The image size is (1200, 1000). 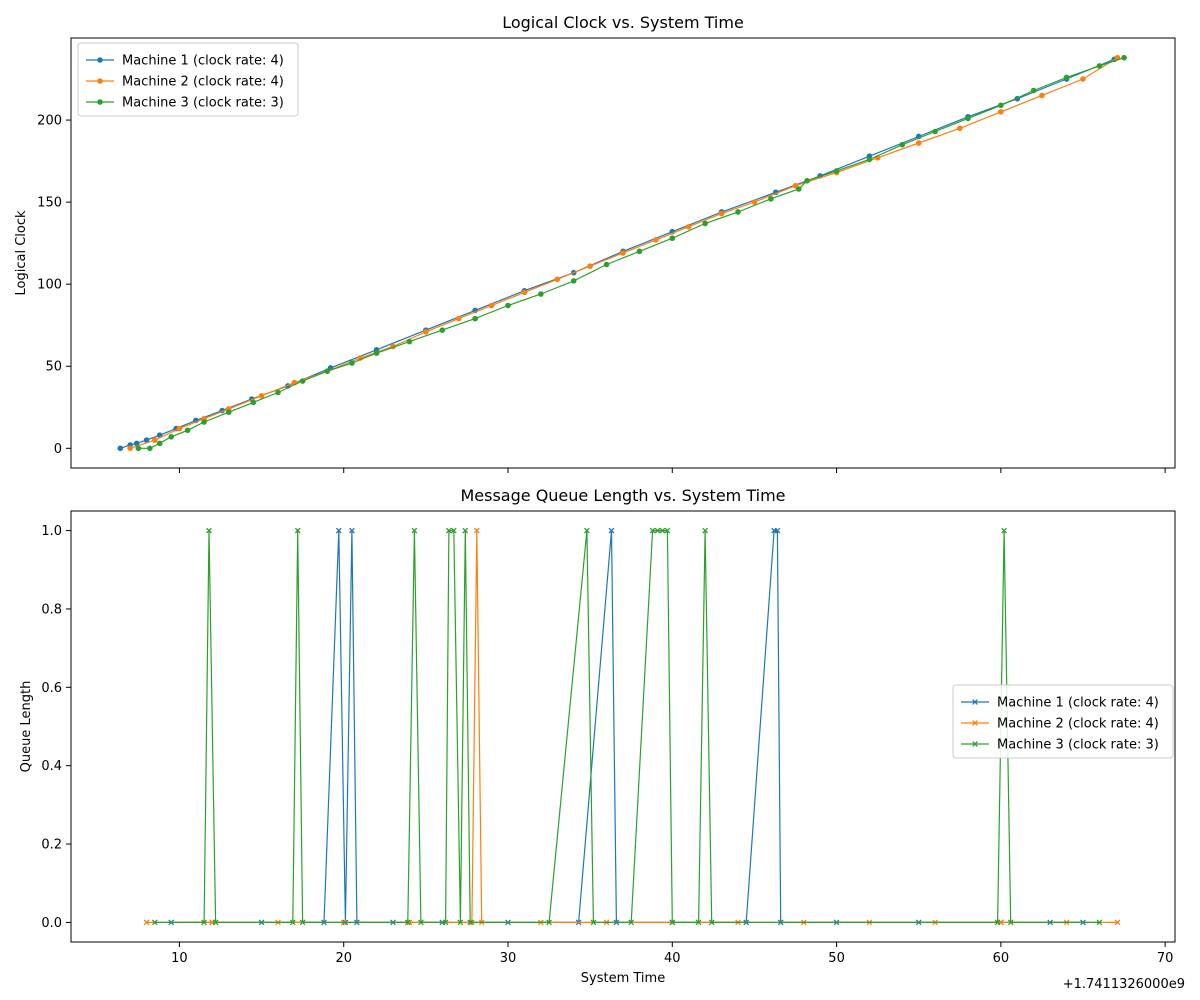 I want to click on y-axis-label: Logical Clock, so click(x=21, y=252).